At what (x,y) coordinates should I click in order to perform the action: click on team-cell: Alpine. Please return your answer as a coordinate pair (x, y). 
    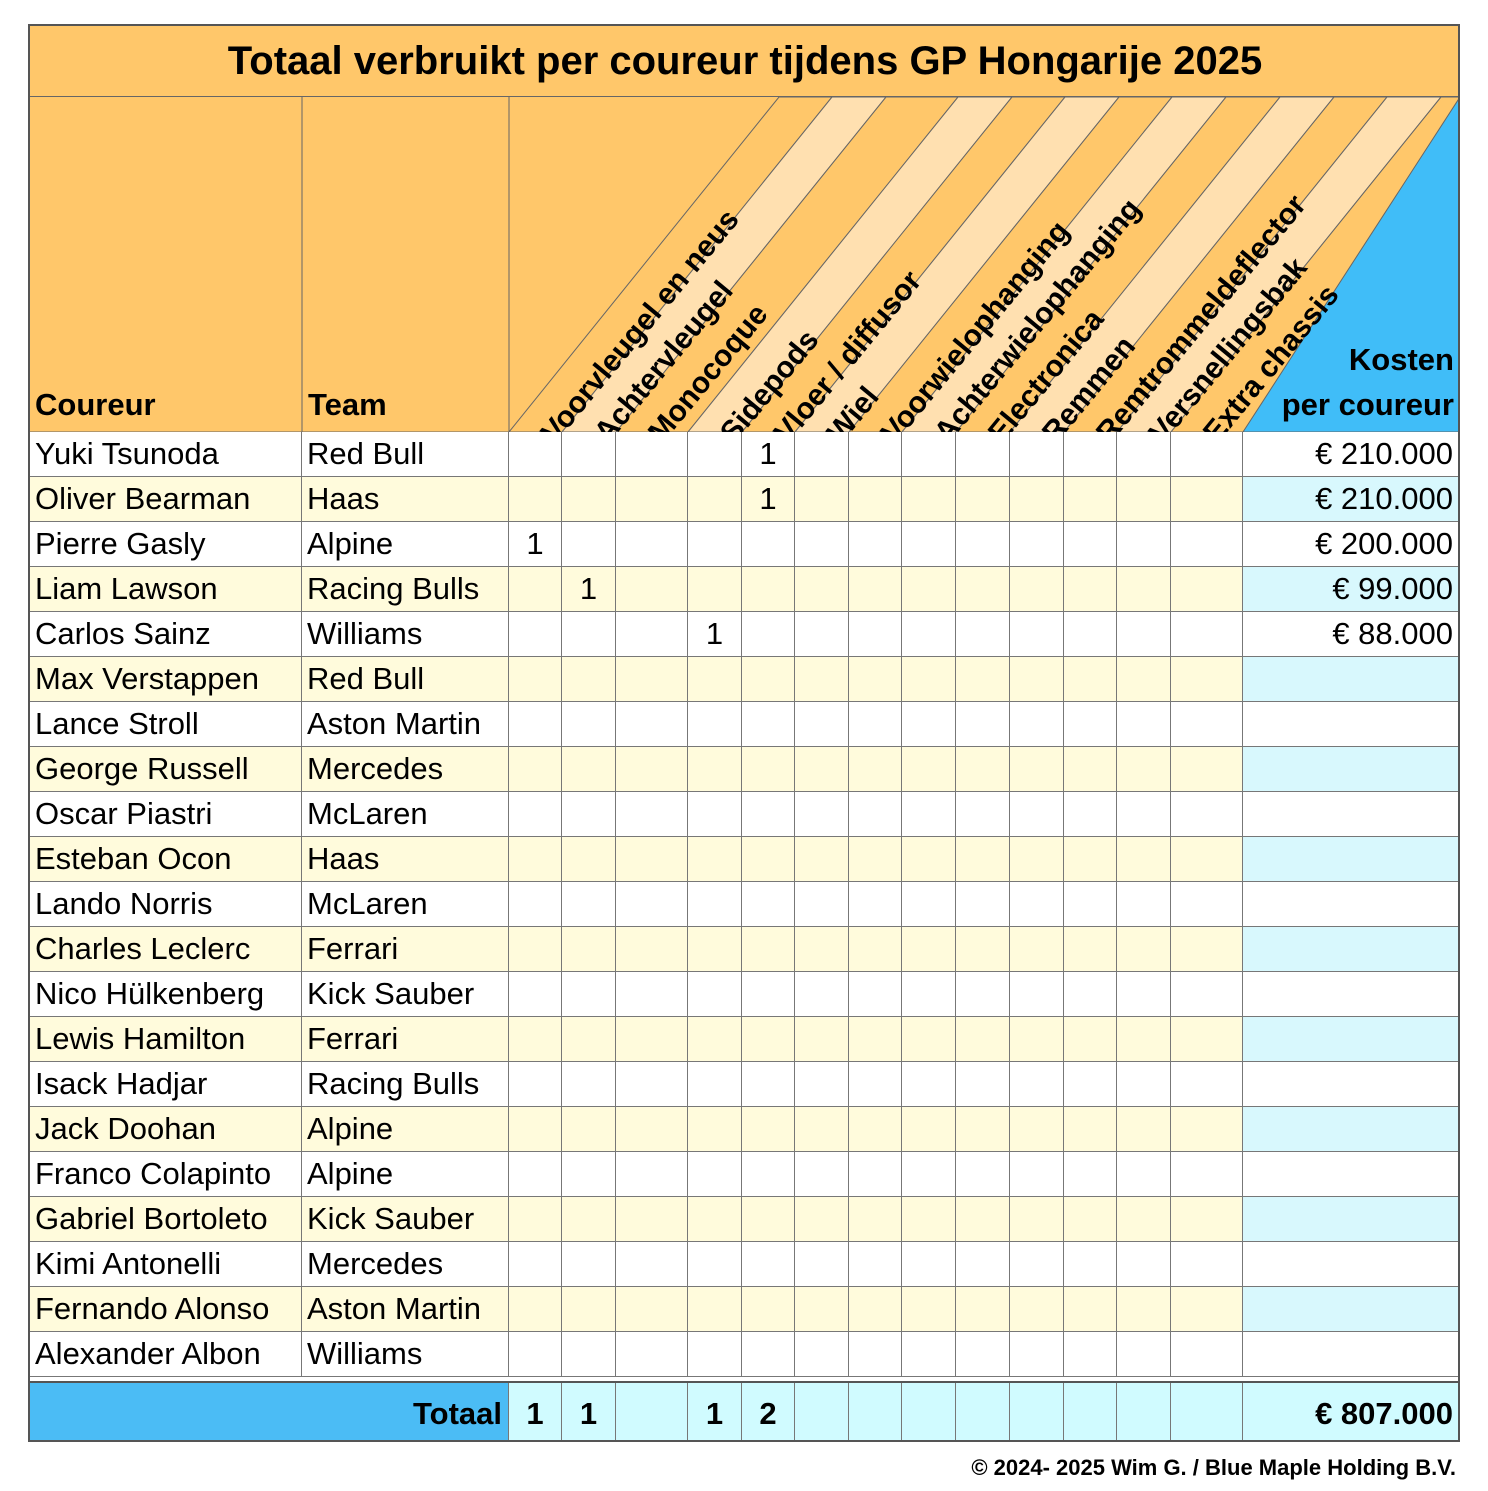
    Looking at the image, I should click on (405, 544).